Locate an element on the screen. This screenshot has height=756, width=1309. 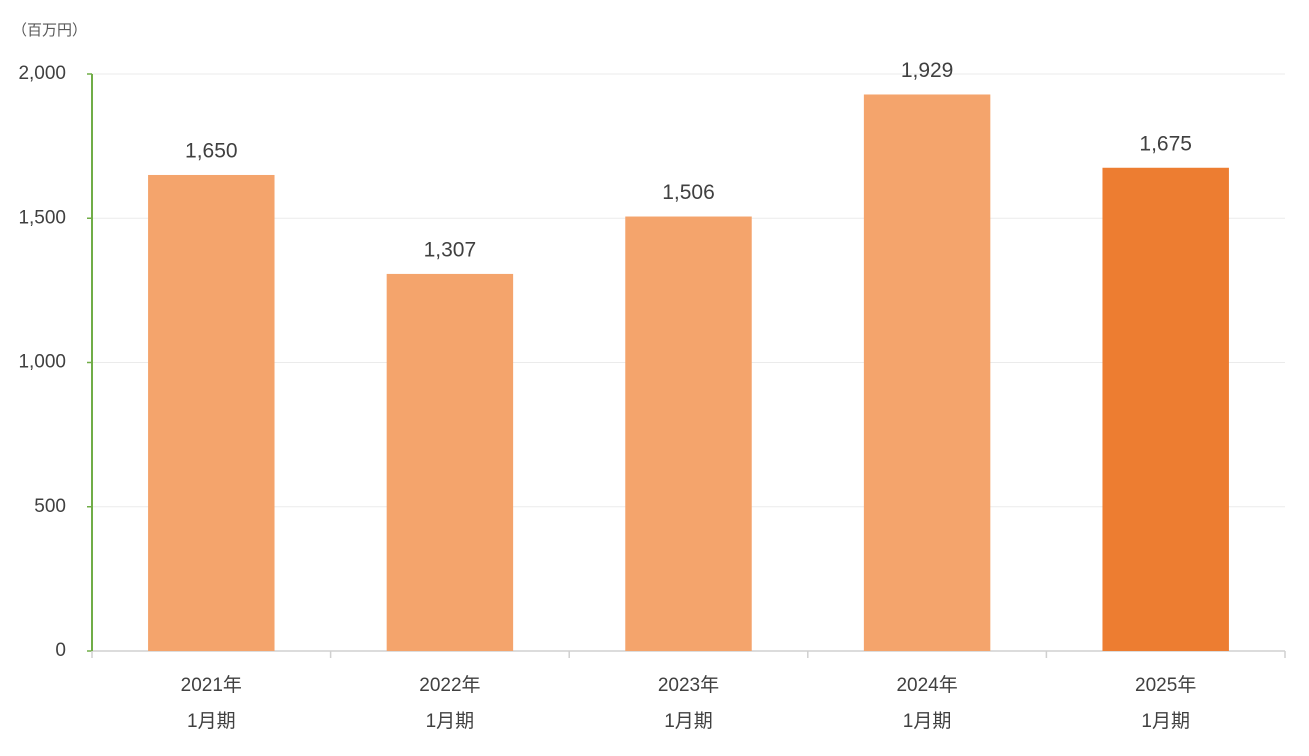
y-tick-label: 2,000 is located at coordinates (42, 73).